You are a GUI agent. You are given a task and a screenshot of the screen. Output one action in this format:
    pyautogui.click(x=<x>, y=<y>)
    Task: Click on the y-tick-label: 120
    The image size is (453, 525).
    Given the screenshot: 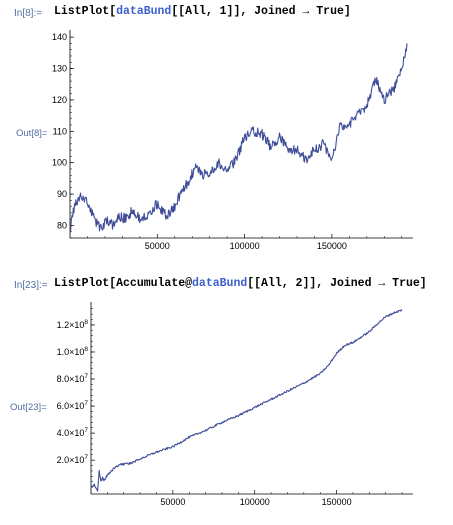 What is the action you would take?
    pyautogui.click(x=59, y=100)
    